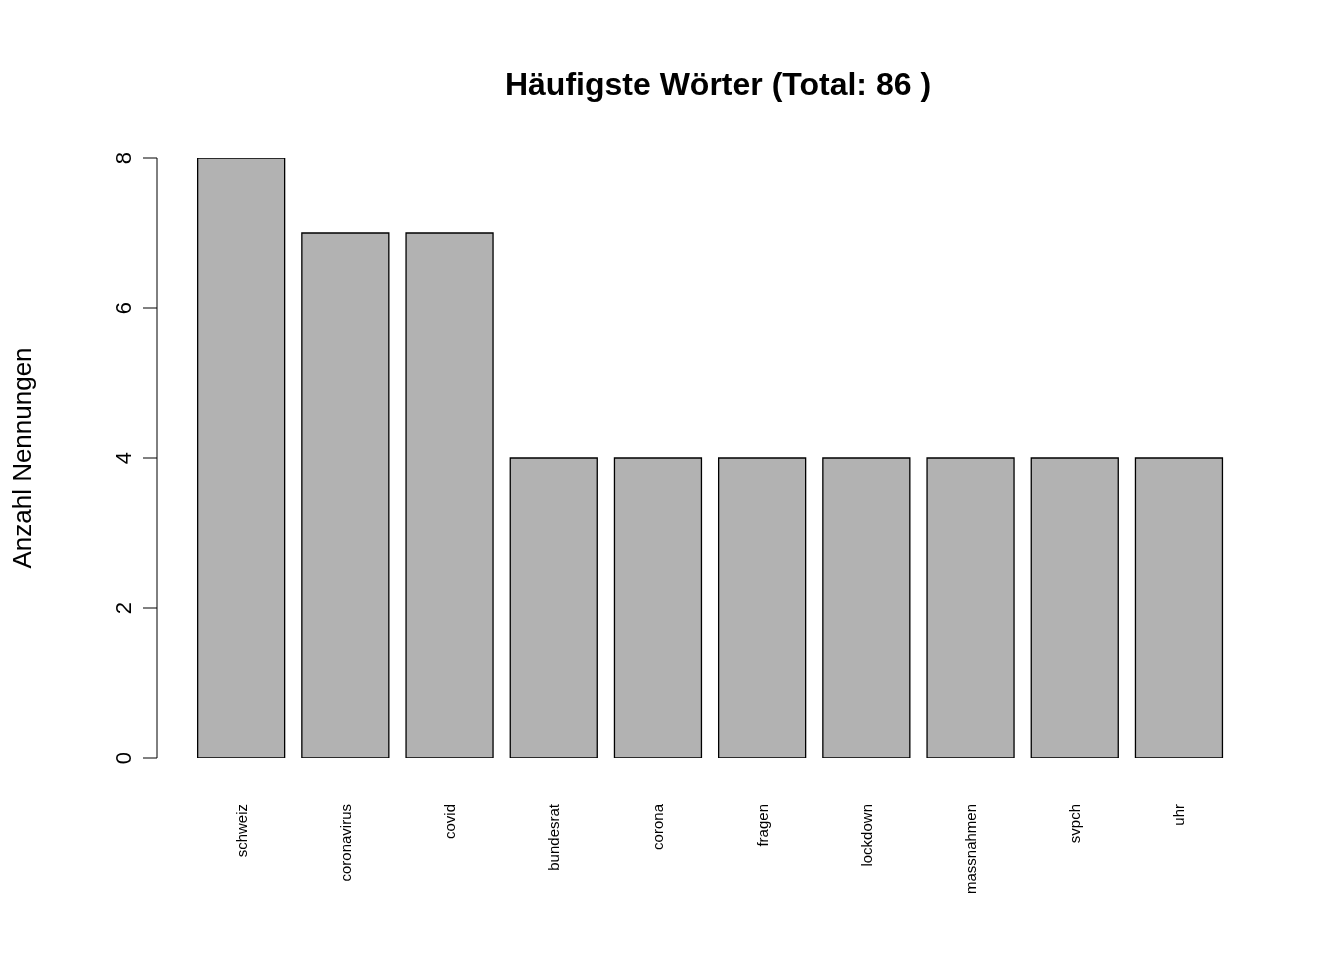 This screenshot has height=960, width=1344. What do you see at coordinates (345, 843) in the screenshot?
I see `x-tick-label: coronavirus` at bounding box center [345, 843].